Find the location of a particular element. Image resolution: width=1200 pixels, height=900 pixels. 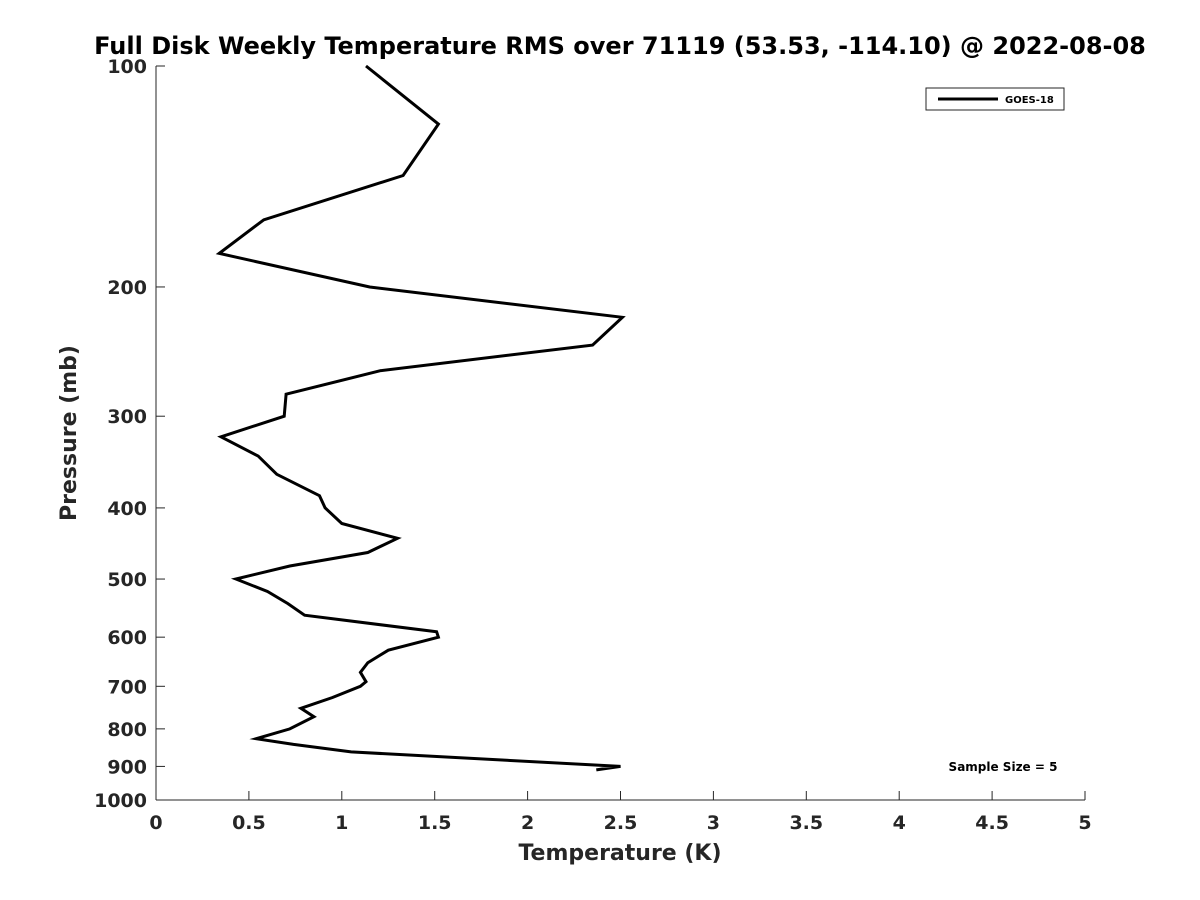

y-tick-label: 1000 is located at coordinates (120, 801).